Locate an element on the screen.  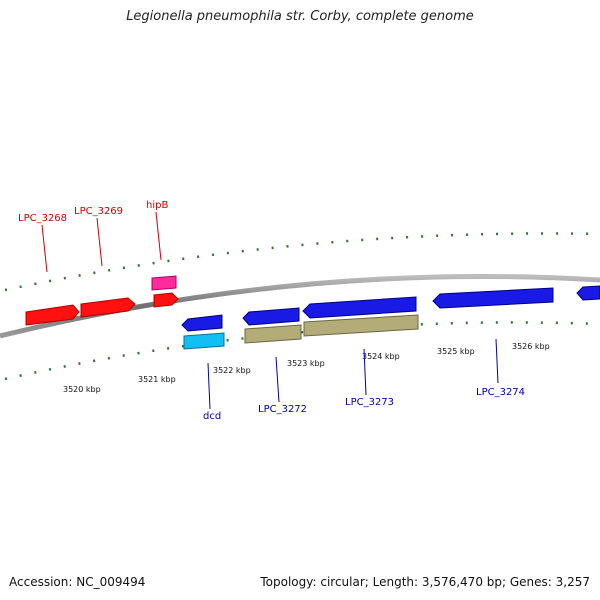
gene-hipB-lower is located at coordinates (166, 300).